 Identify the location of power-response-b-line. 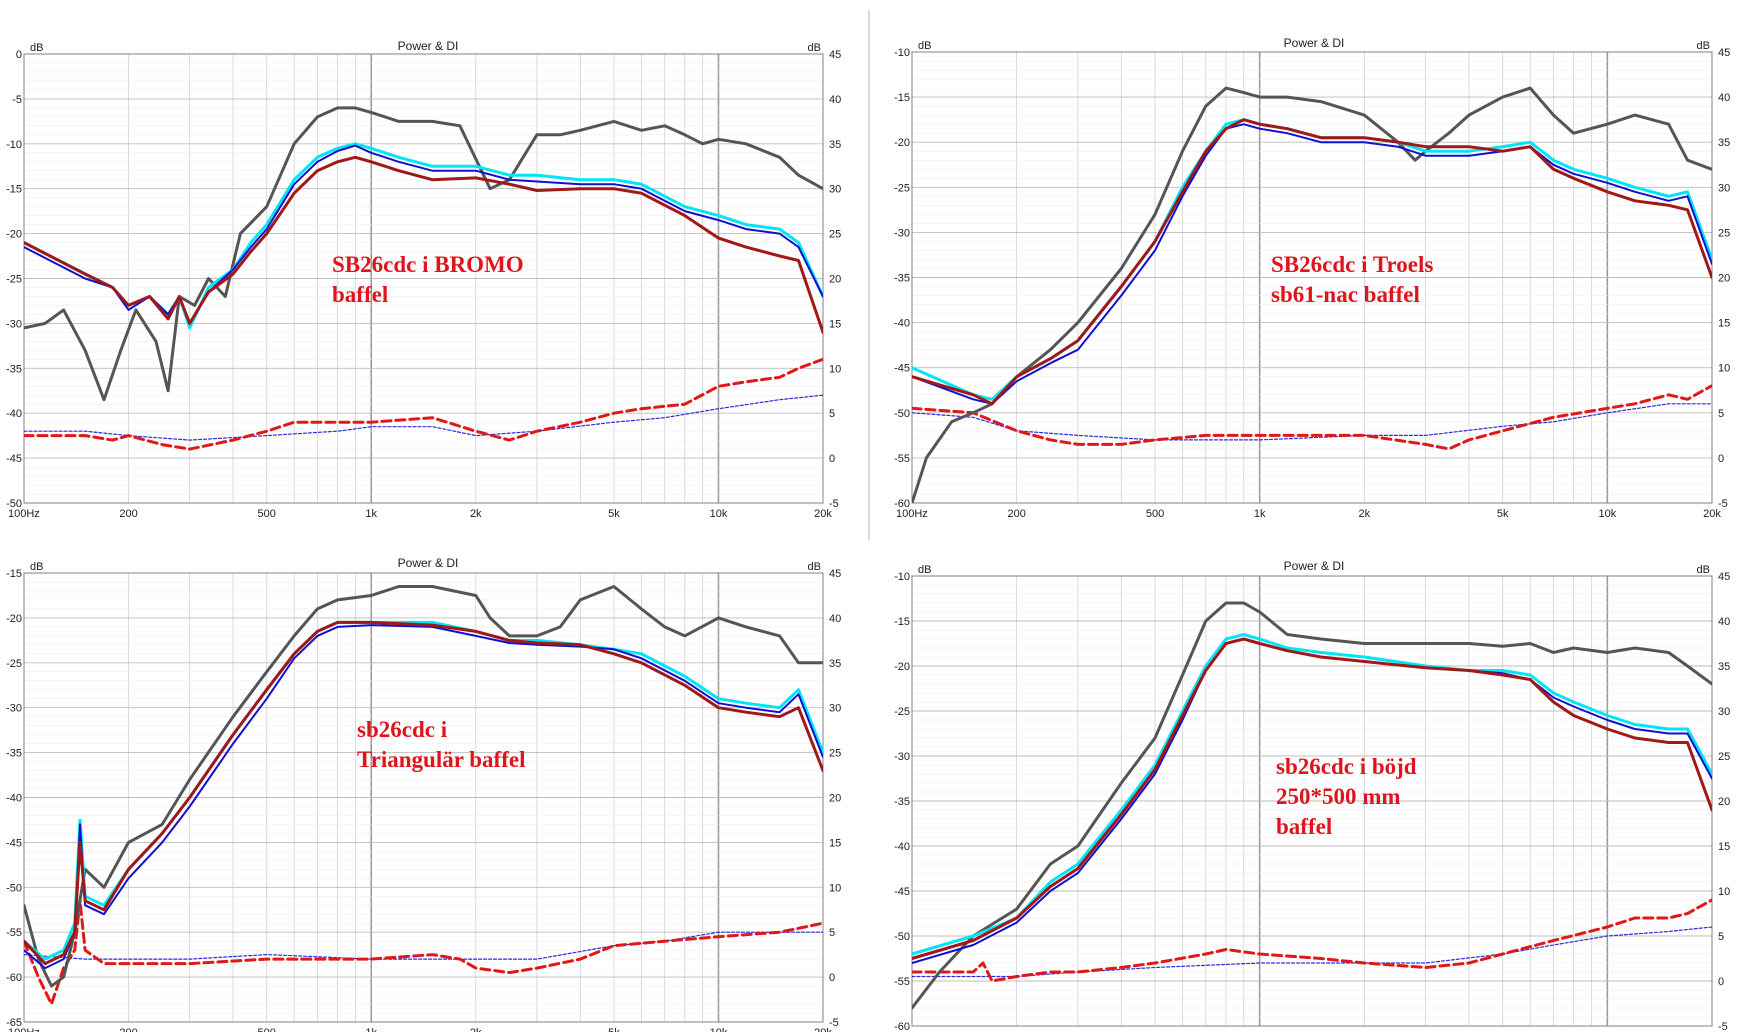
(423, 234).